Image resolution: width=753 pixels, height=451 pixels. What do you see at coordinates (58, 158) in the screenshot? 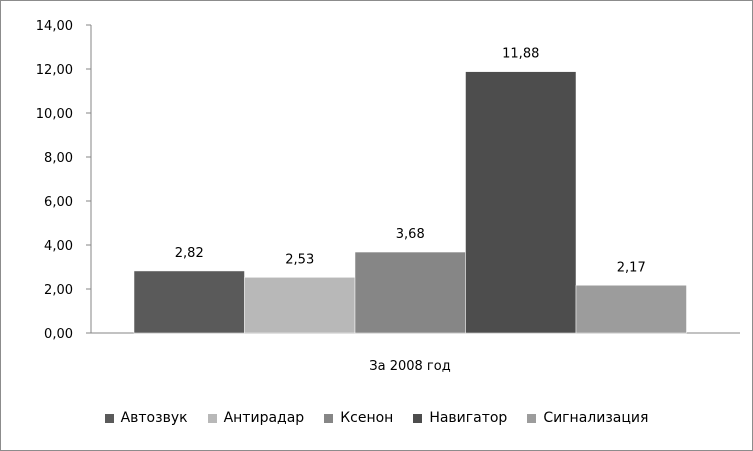
I see `y-tick-label: 8,00` at bounding box center [58, 158].